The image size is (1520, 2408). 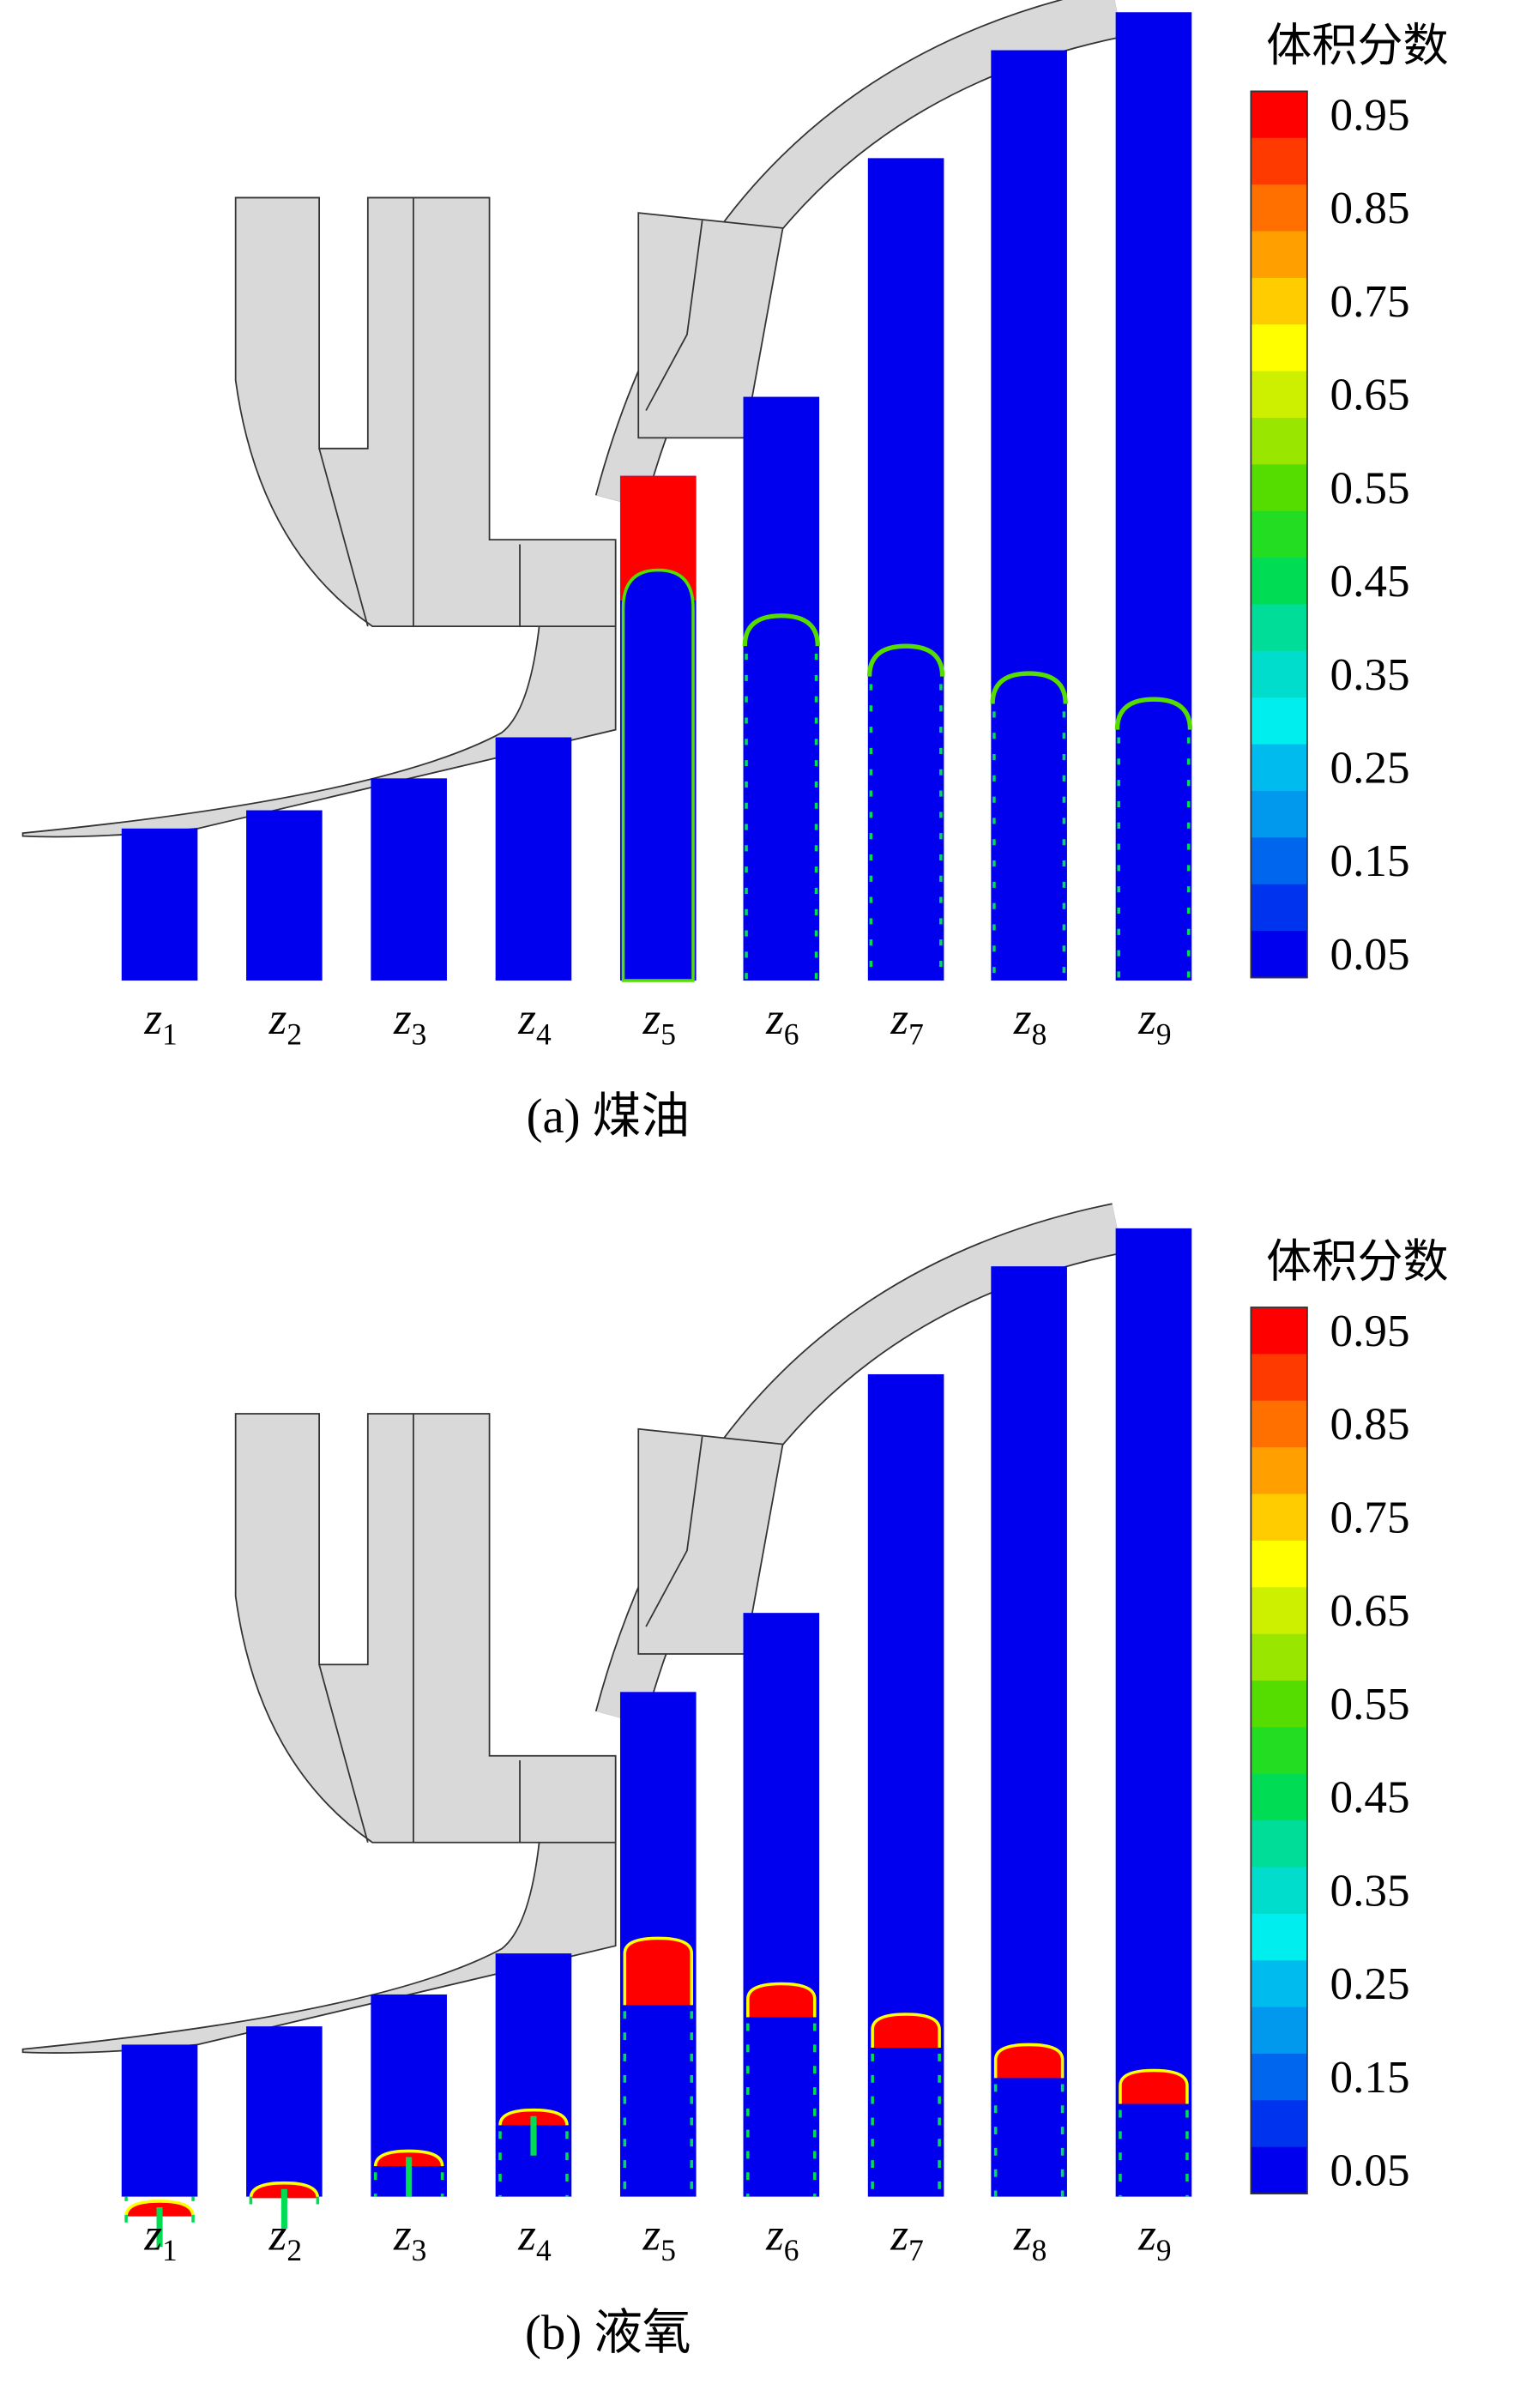 I want to click on slice-sub: 8, so click(x=1039, y=1034).